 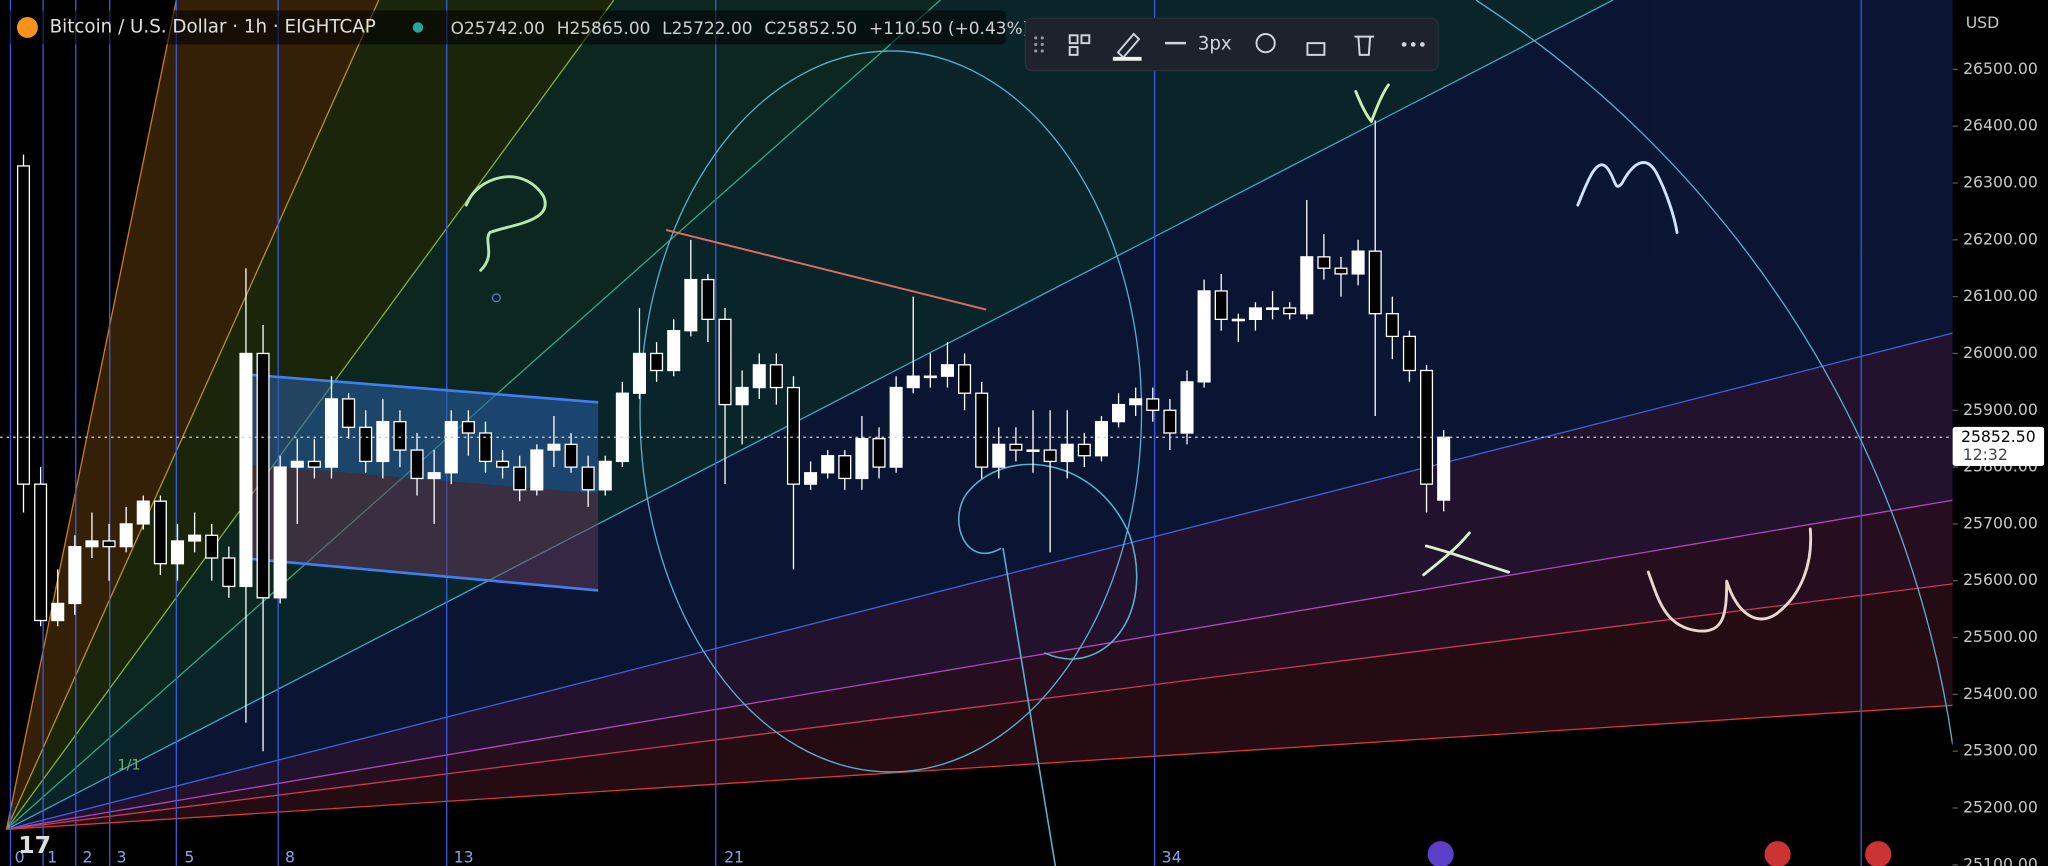 I want to click on last-price-label: 25852.50, so click(x=1998, y=436).